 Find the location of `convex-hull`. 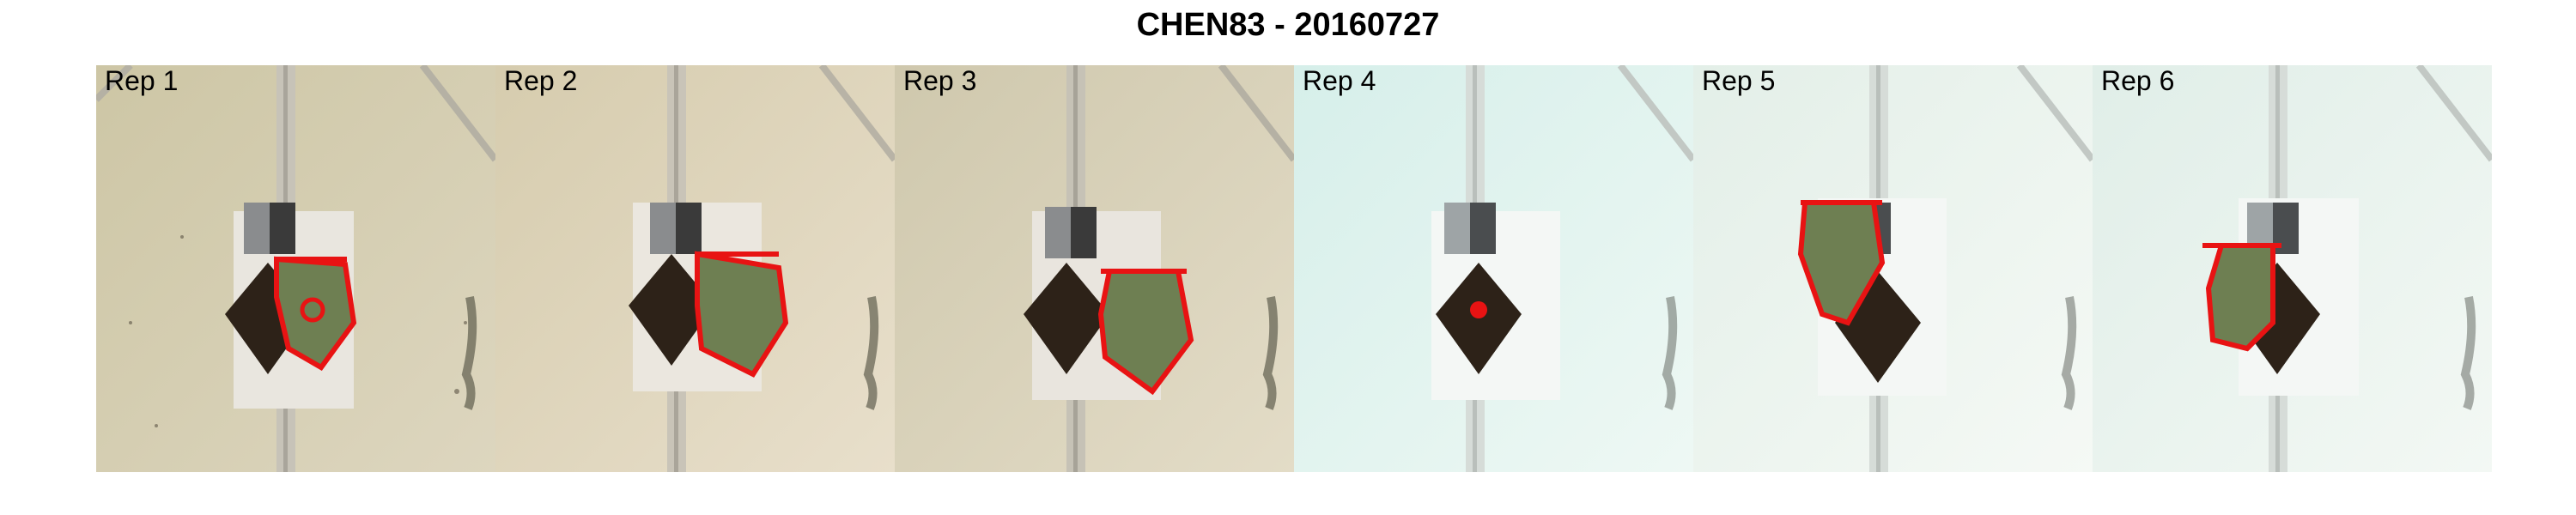

convex-hull is located at coordinates (315, 313).